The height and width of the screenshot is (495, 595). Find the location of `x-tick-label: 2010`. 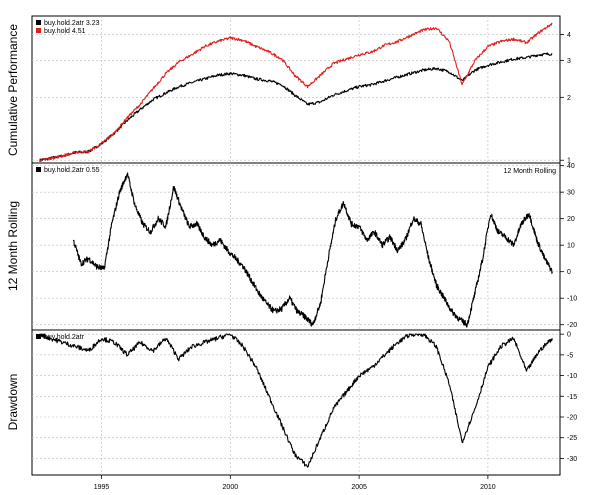

x-tick-label: 2010 is located at coordinates (488, 487).